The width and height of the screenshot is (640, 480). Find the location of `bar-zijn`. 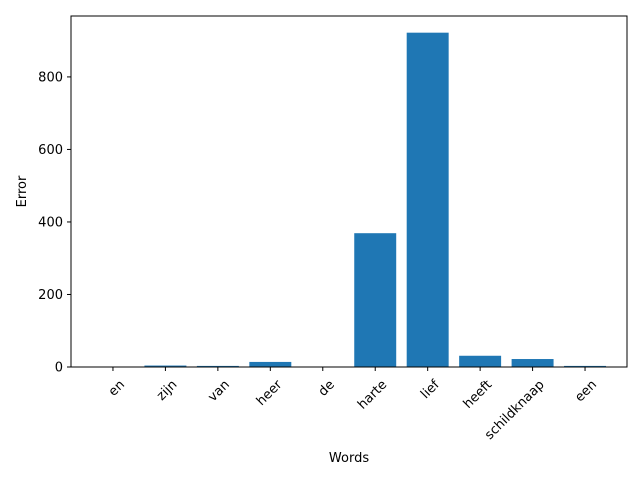

bar-zijn is located at coordinates (165, 366).